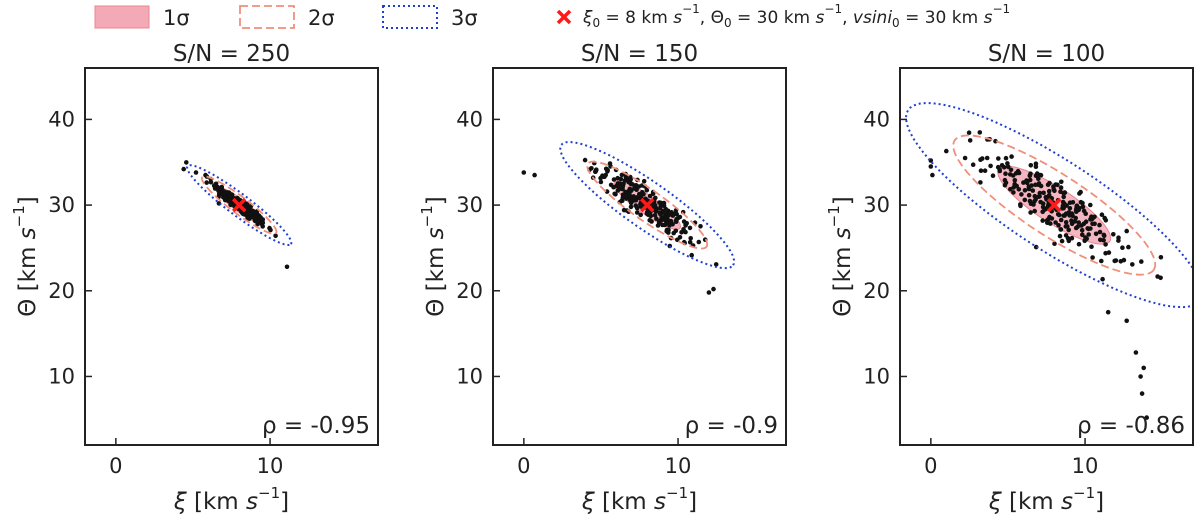  What do you see at coordinates (122, 17) in the screenshot?
I see `legend-1sigma-swatch` at bounding box center [122, 17].